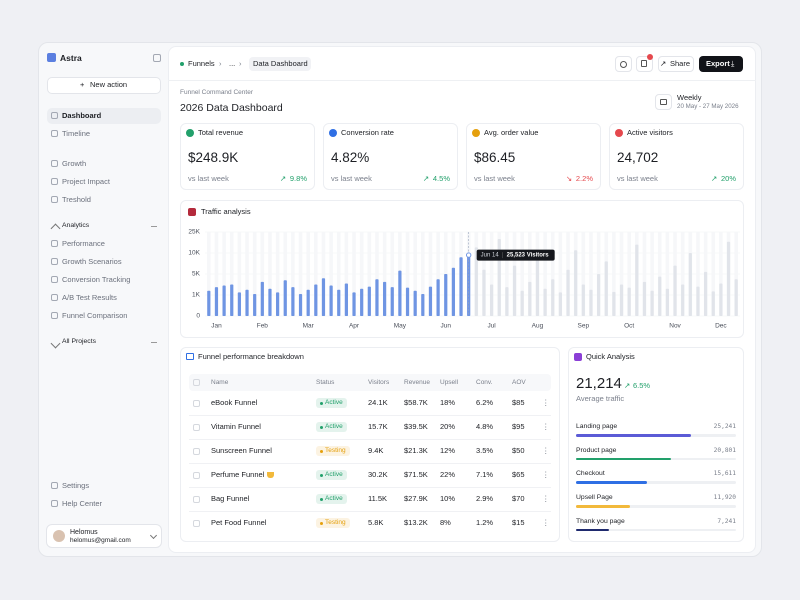 This screenshot has height=600, width=800. What do you see at coordinates (82, 115) in the screenshot?
I see `nav-item: Dashboard` at bounding box center [82, 115].